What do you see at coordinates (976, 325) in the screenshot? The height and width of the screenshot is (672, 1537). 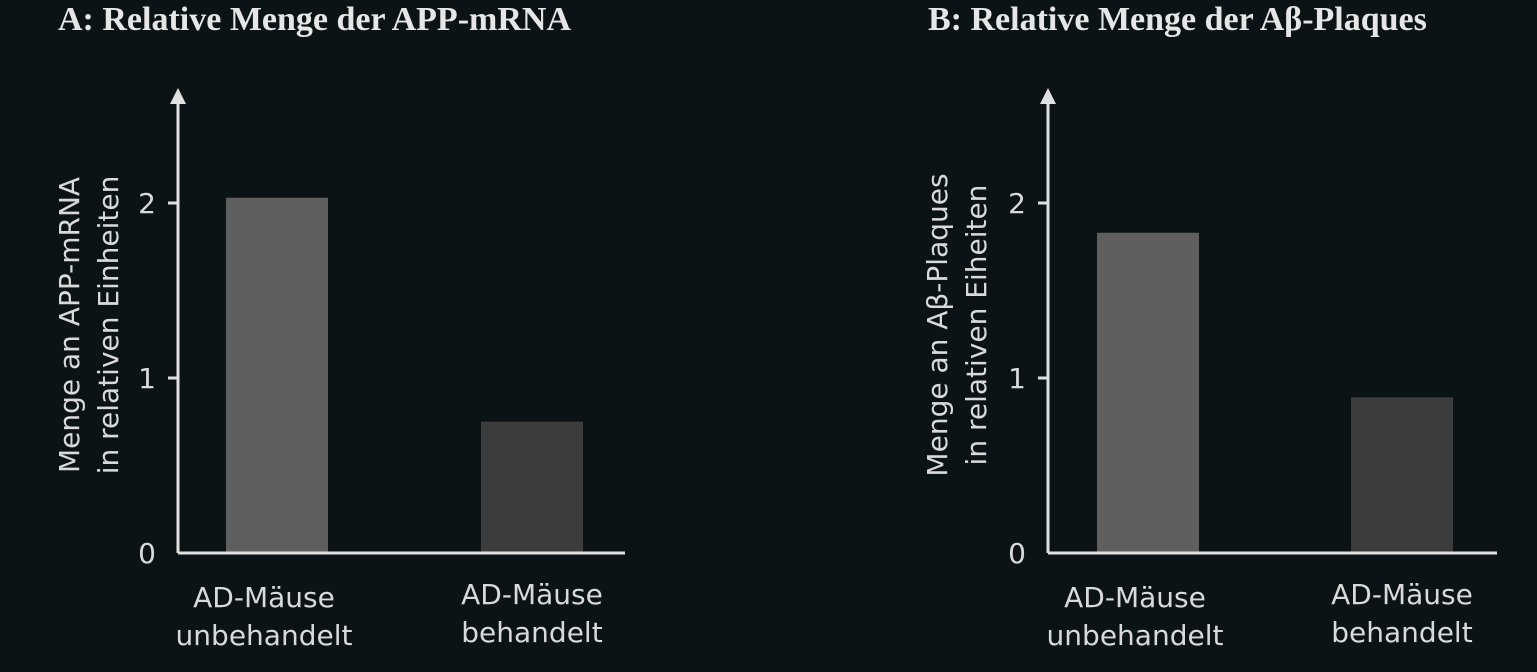 I see `y-axis-label-line-2: in relativen Eiheiten` at bounding box center [976, 325].